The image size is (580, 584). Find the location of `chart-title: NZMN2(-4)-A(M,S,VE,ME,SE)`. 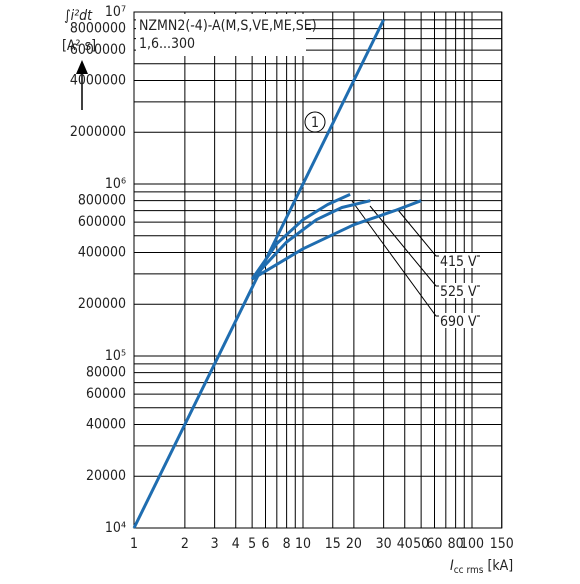

chart-title: NZMN2(-4)-A(M,S,VE,ME,SE) is located at coordinates (228, 26).